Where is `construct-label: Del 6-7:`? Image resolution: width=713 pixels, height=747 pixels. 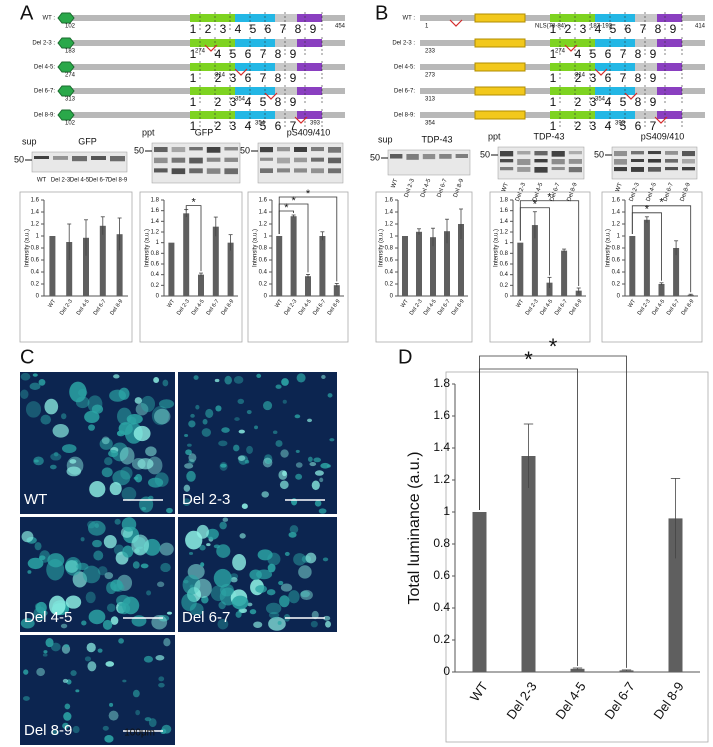 construct-label: Del 6-7: is located at coordinates (404, 92).